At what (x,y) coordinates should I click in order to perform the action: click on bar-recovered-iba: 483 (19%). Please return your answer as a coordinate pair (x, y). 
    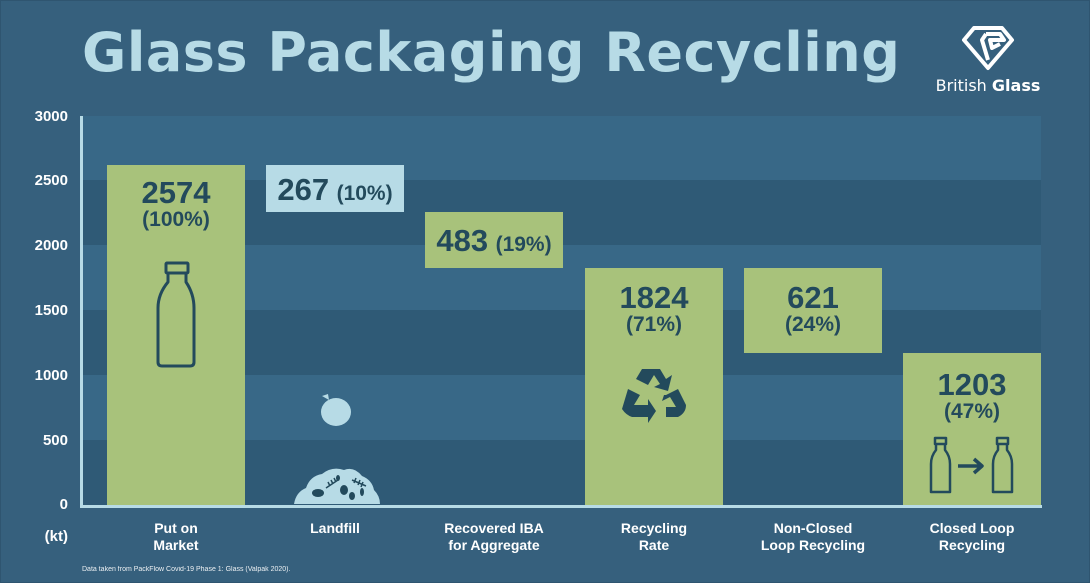
    Looking at the image, I should click on (494, 240).